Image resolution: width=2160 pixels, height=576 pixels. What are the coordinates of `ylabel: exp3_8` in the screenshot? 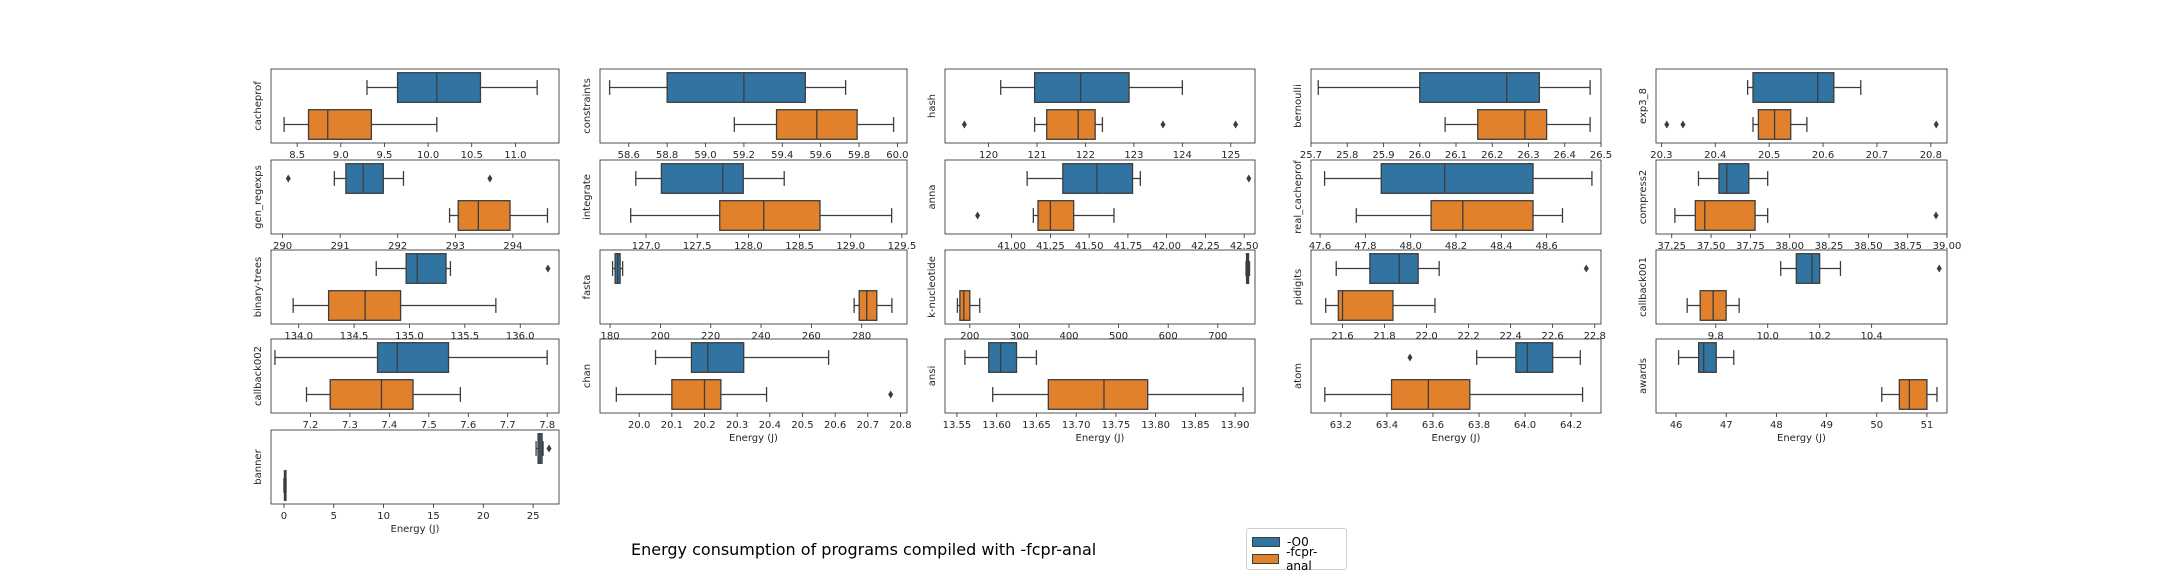 It's located at (1643, 106).